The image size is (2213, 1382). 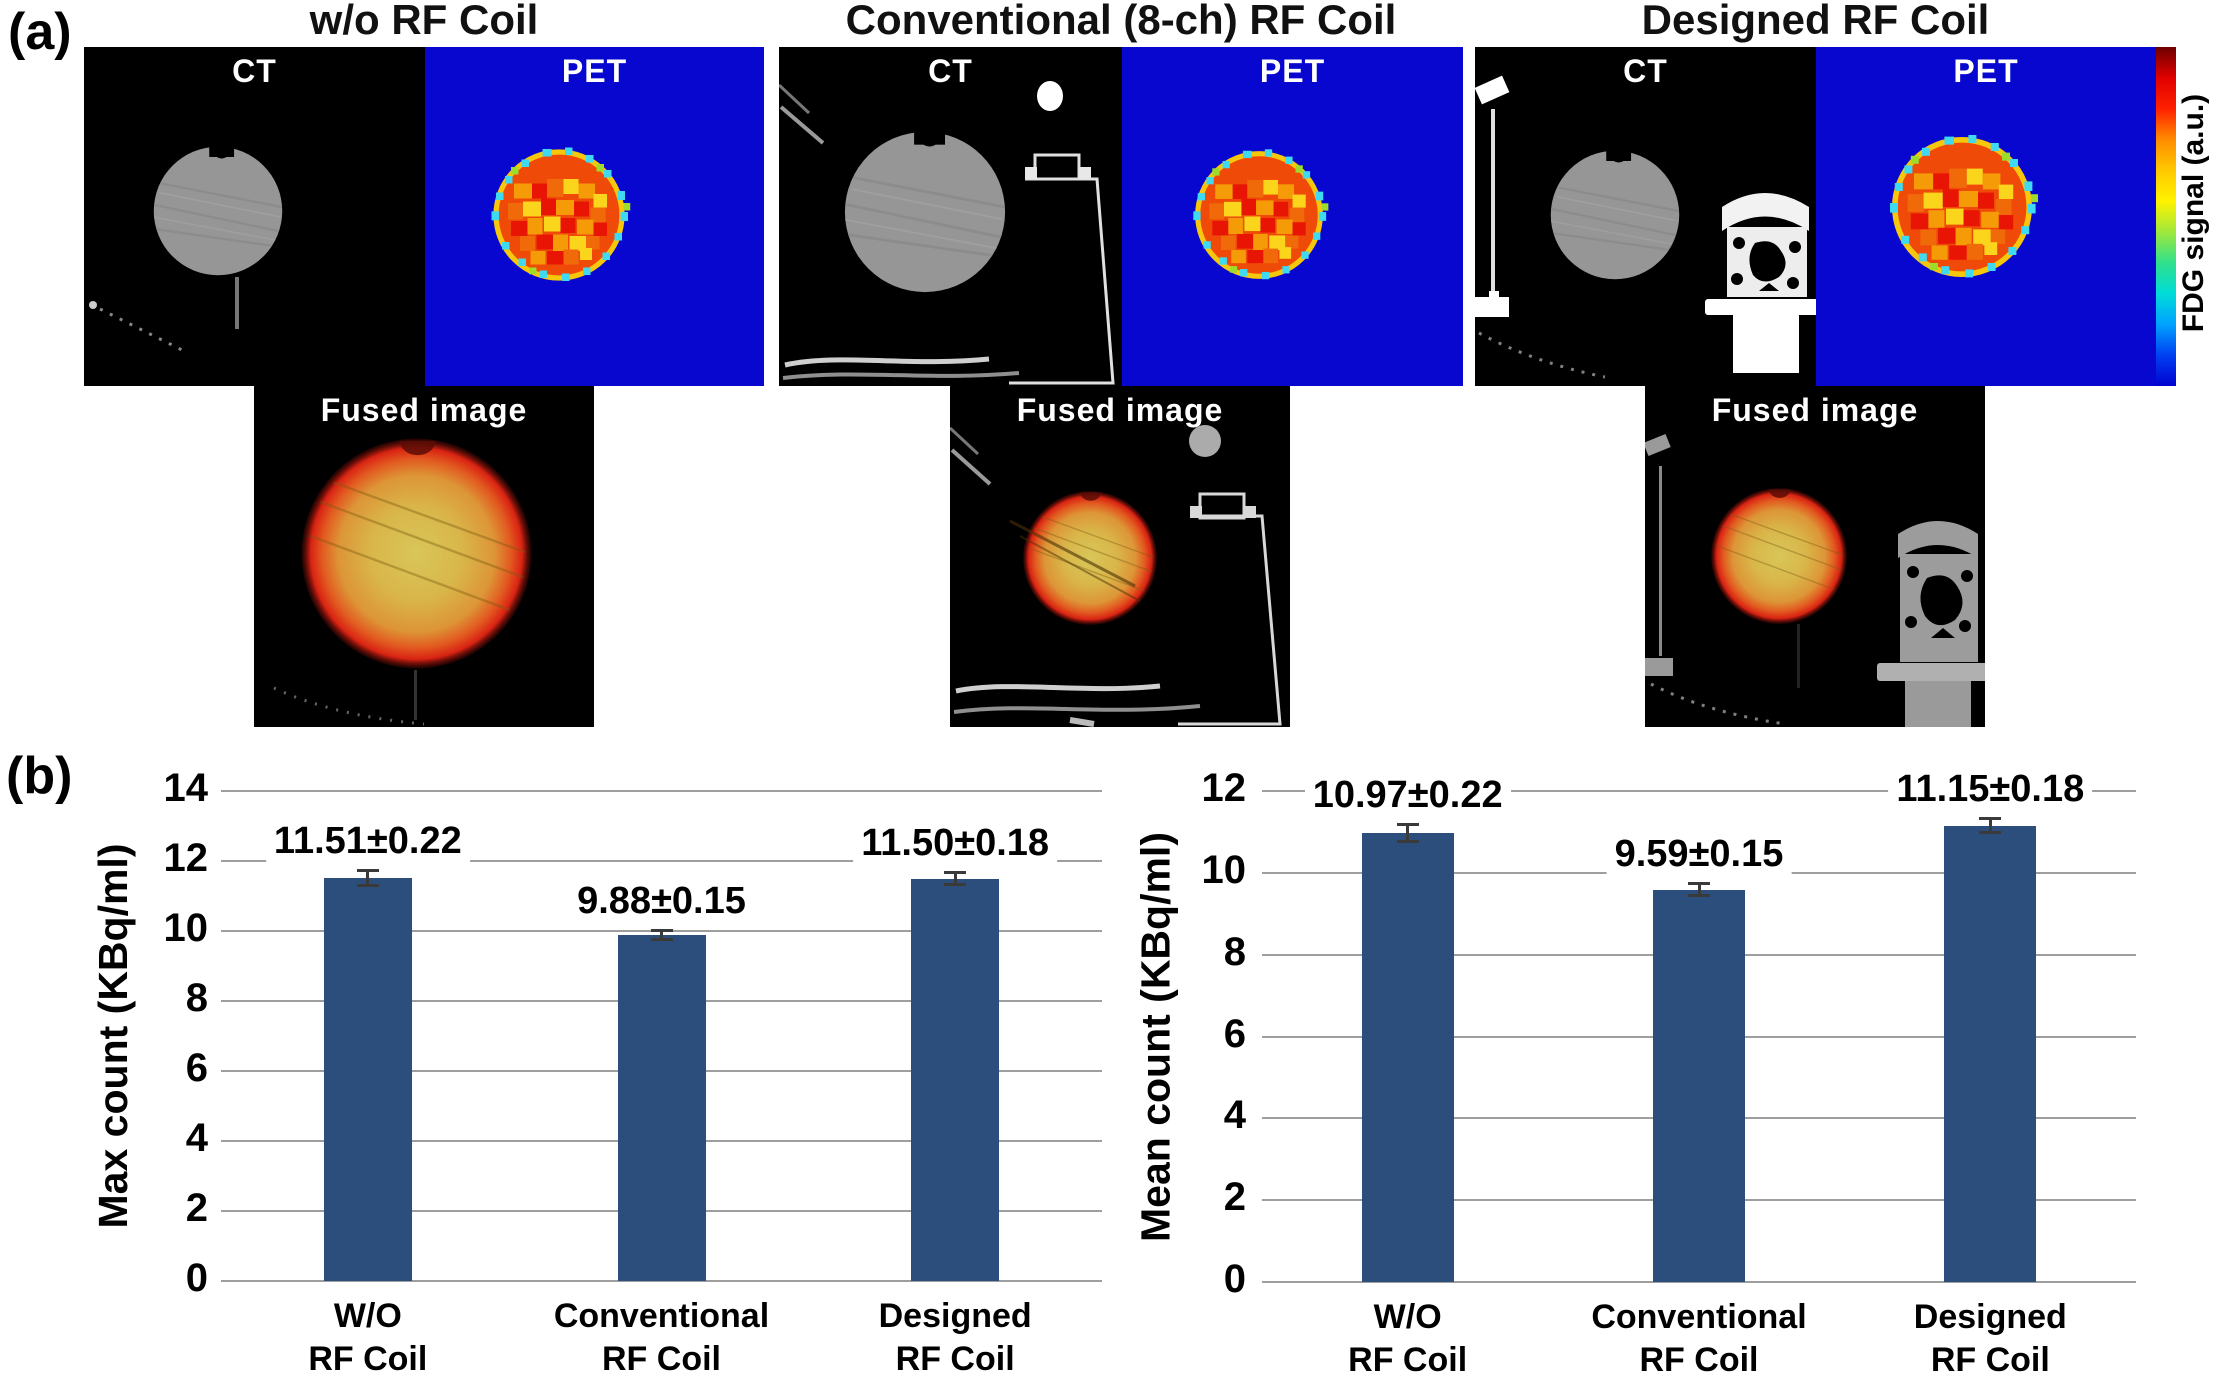 What do you see at coordinates (1699, 855) in the screenshot?
I see `value-label: 9.59±0.15` at bounding box center [1699, 855].